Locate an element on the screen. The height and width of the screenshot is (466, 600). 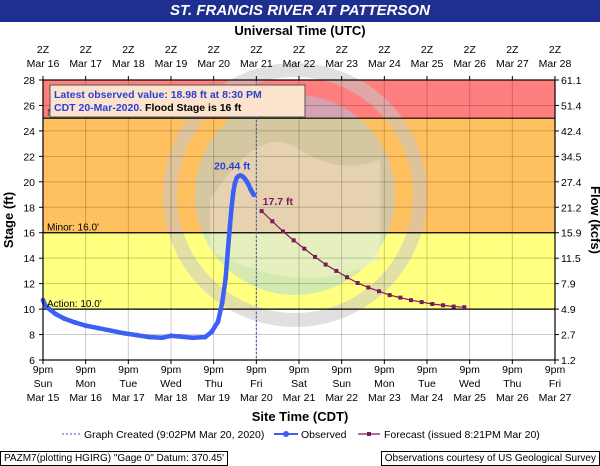
bottom-tick-date: Mar 16 is located at coordinates (85, 398).